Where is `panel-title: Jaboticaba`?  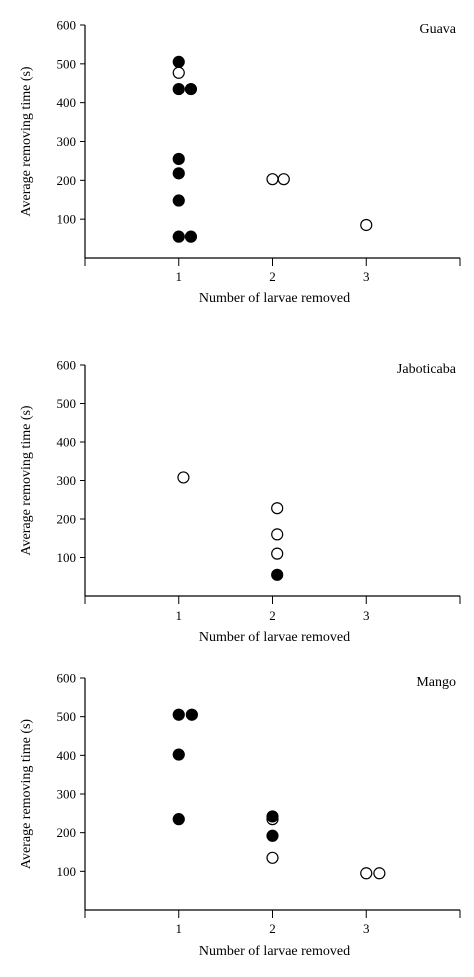 panel-title: Jaboticaba is located at coordinates (427, 369).